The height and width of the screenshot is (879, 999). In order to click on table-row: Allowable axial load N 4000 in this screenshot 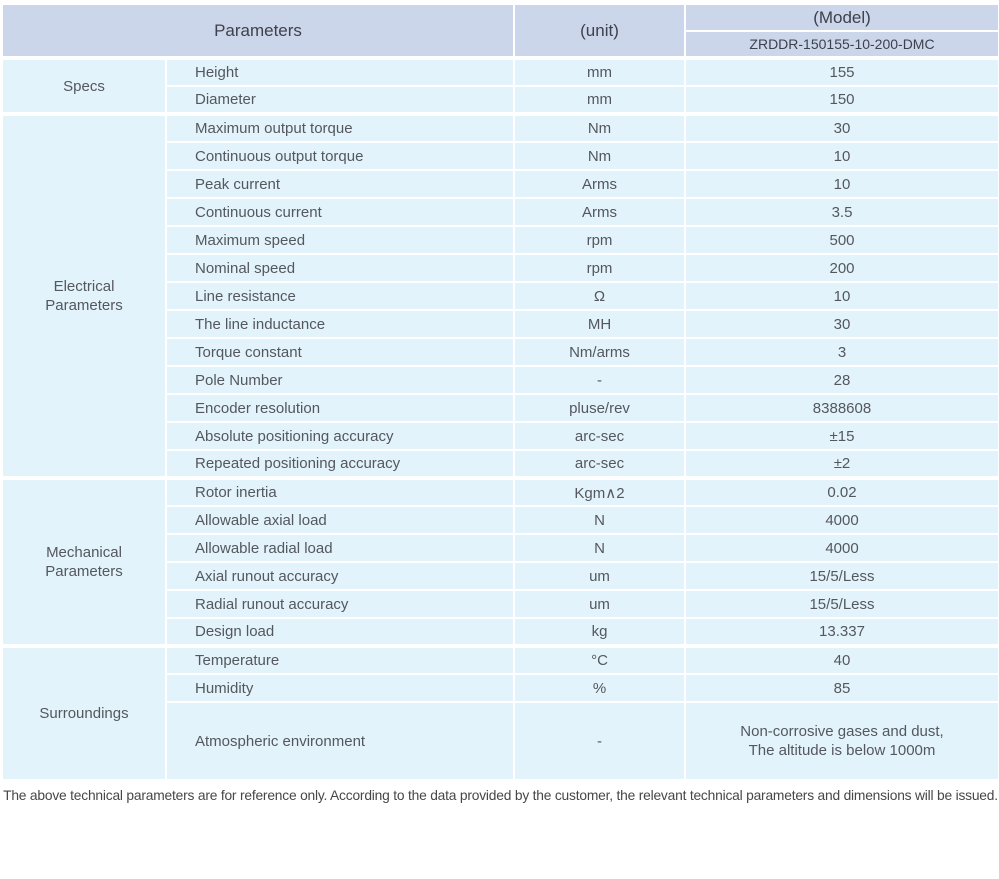, I will do `click(500, 520)`.